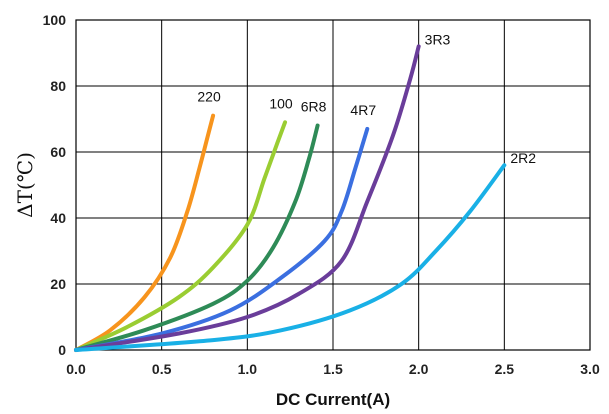  I want to click on y-tick-label: 60, so click(58, 152).